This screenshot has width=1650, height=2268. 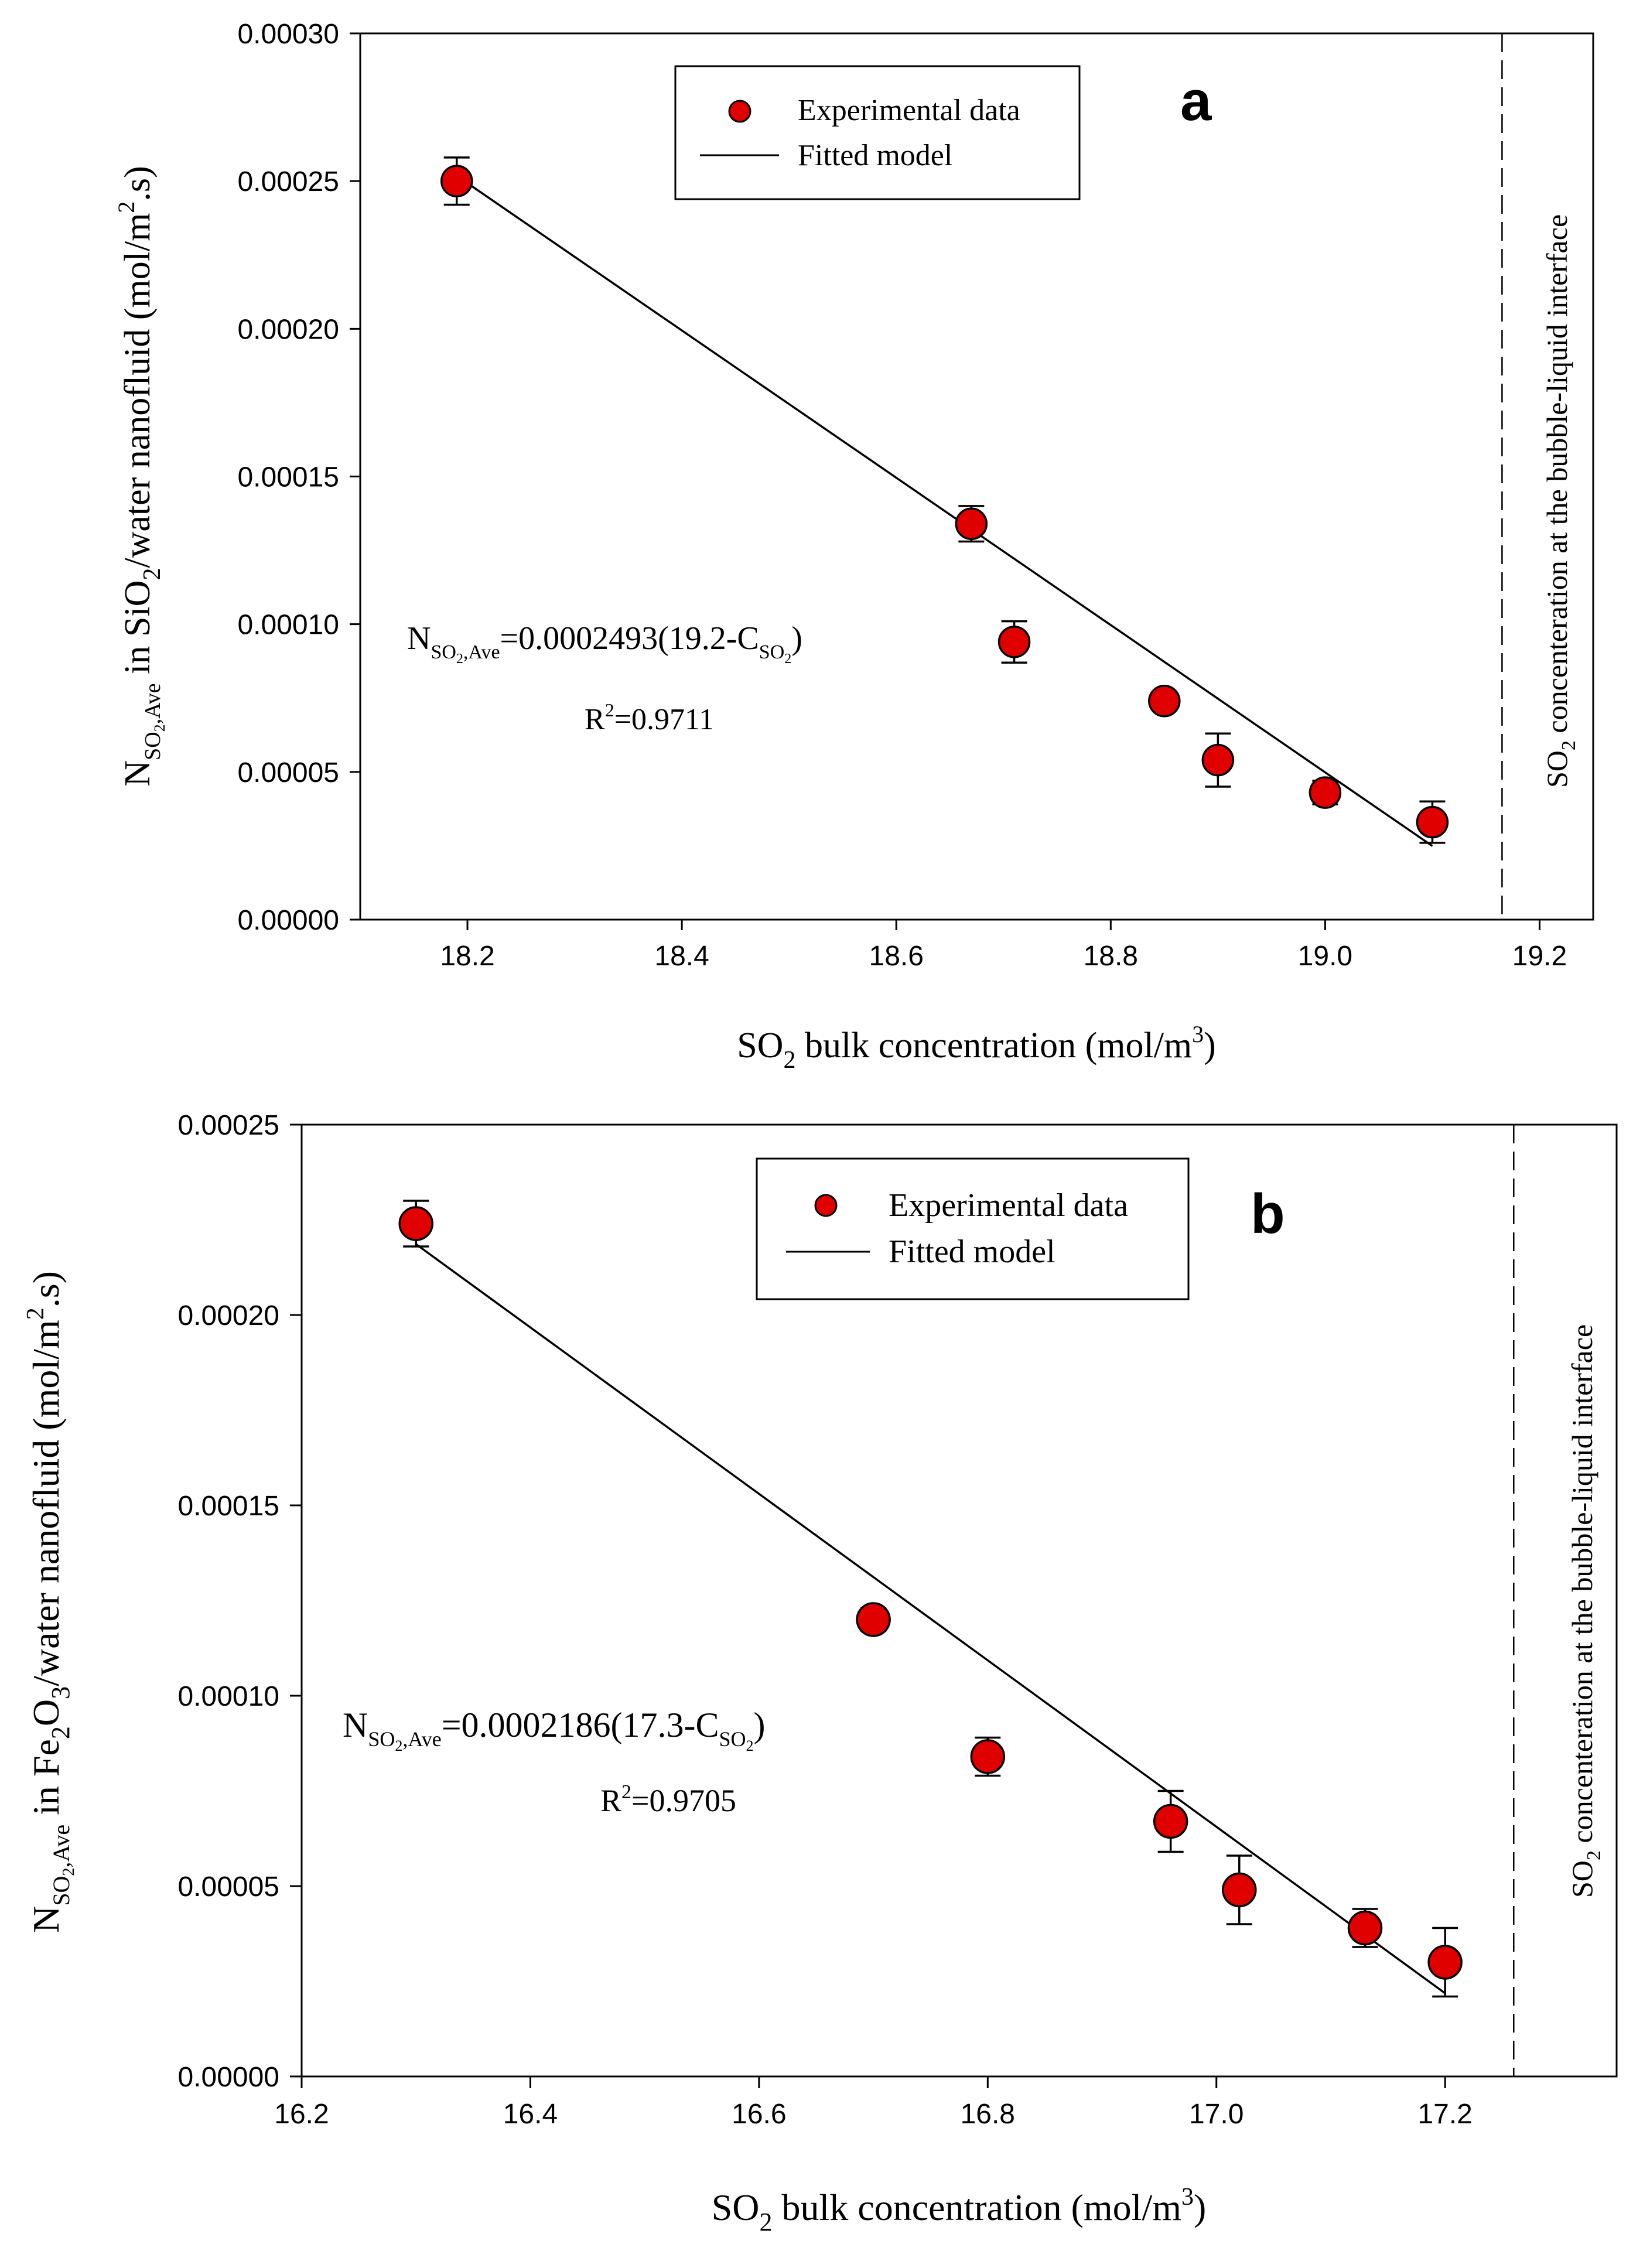 I want to click on equation-a: NSO2,Ave=0.0002493(19.2-CSO2), so click(x=604, y=643).